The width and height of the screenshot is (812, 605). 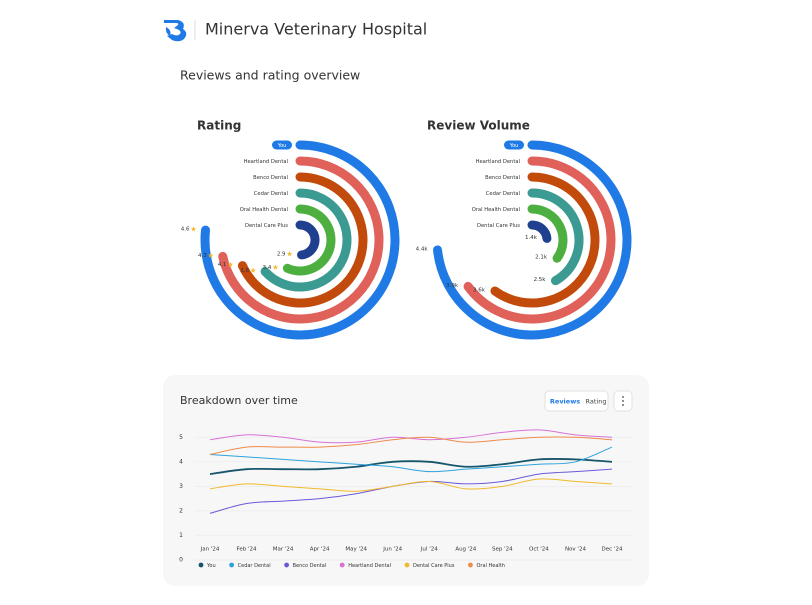 What do you see at coordinates (540, 280) in the screenshot?
I see `value-label: 2.5k` at bounding box center [540, 280].